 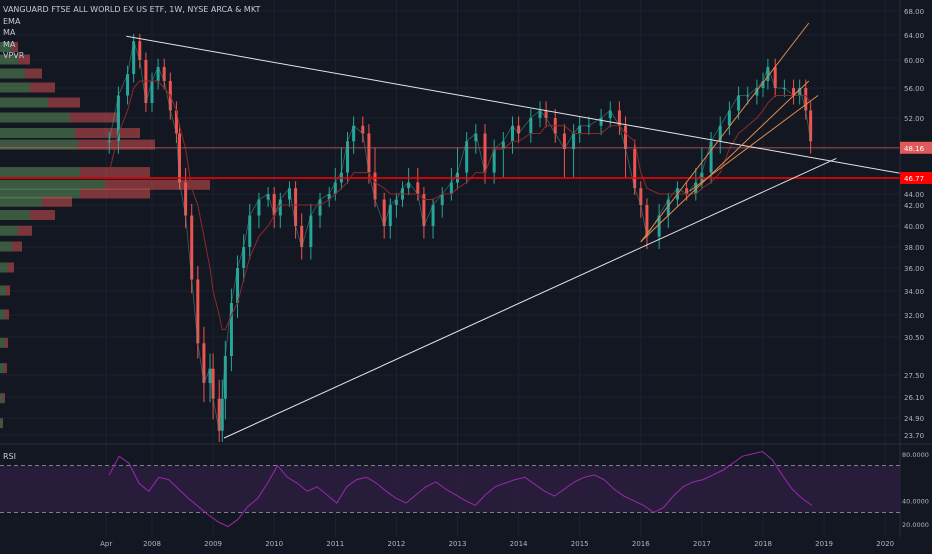 I want to click on price-tick-label: 44.00, so click(x=914, y=195).